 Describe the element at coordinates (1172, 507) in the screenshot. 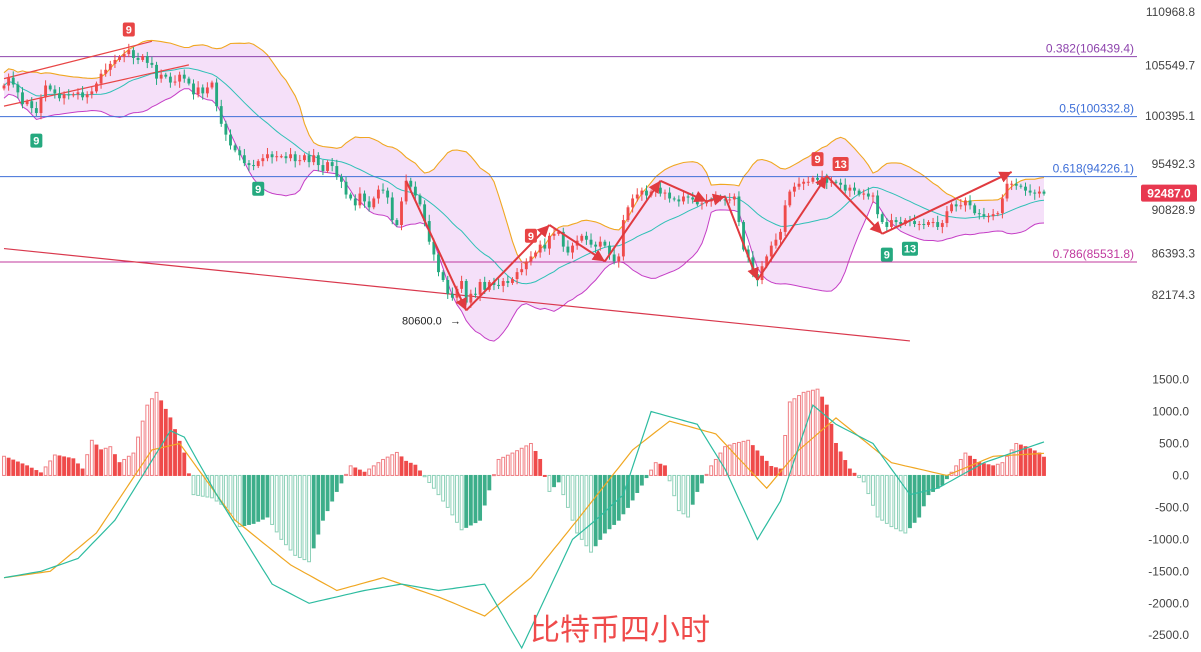

I see `macd-tick-label: -500.0` at that location.